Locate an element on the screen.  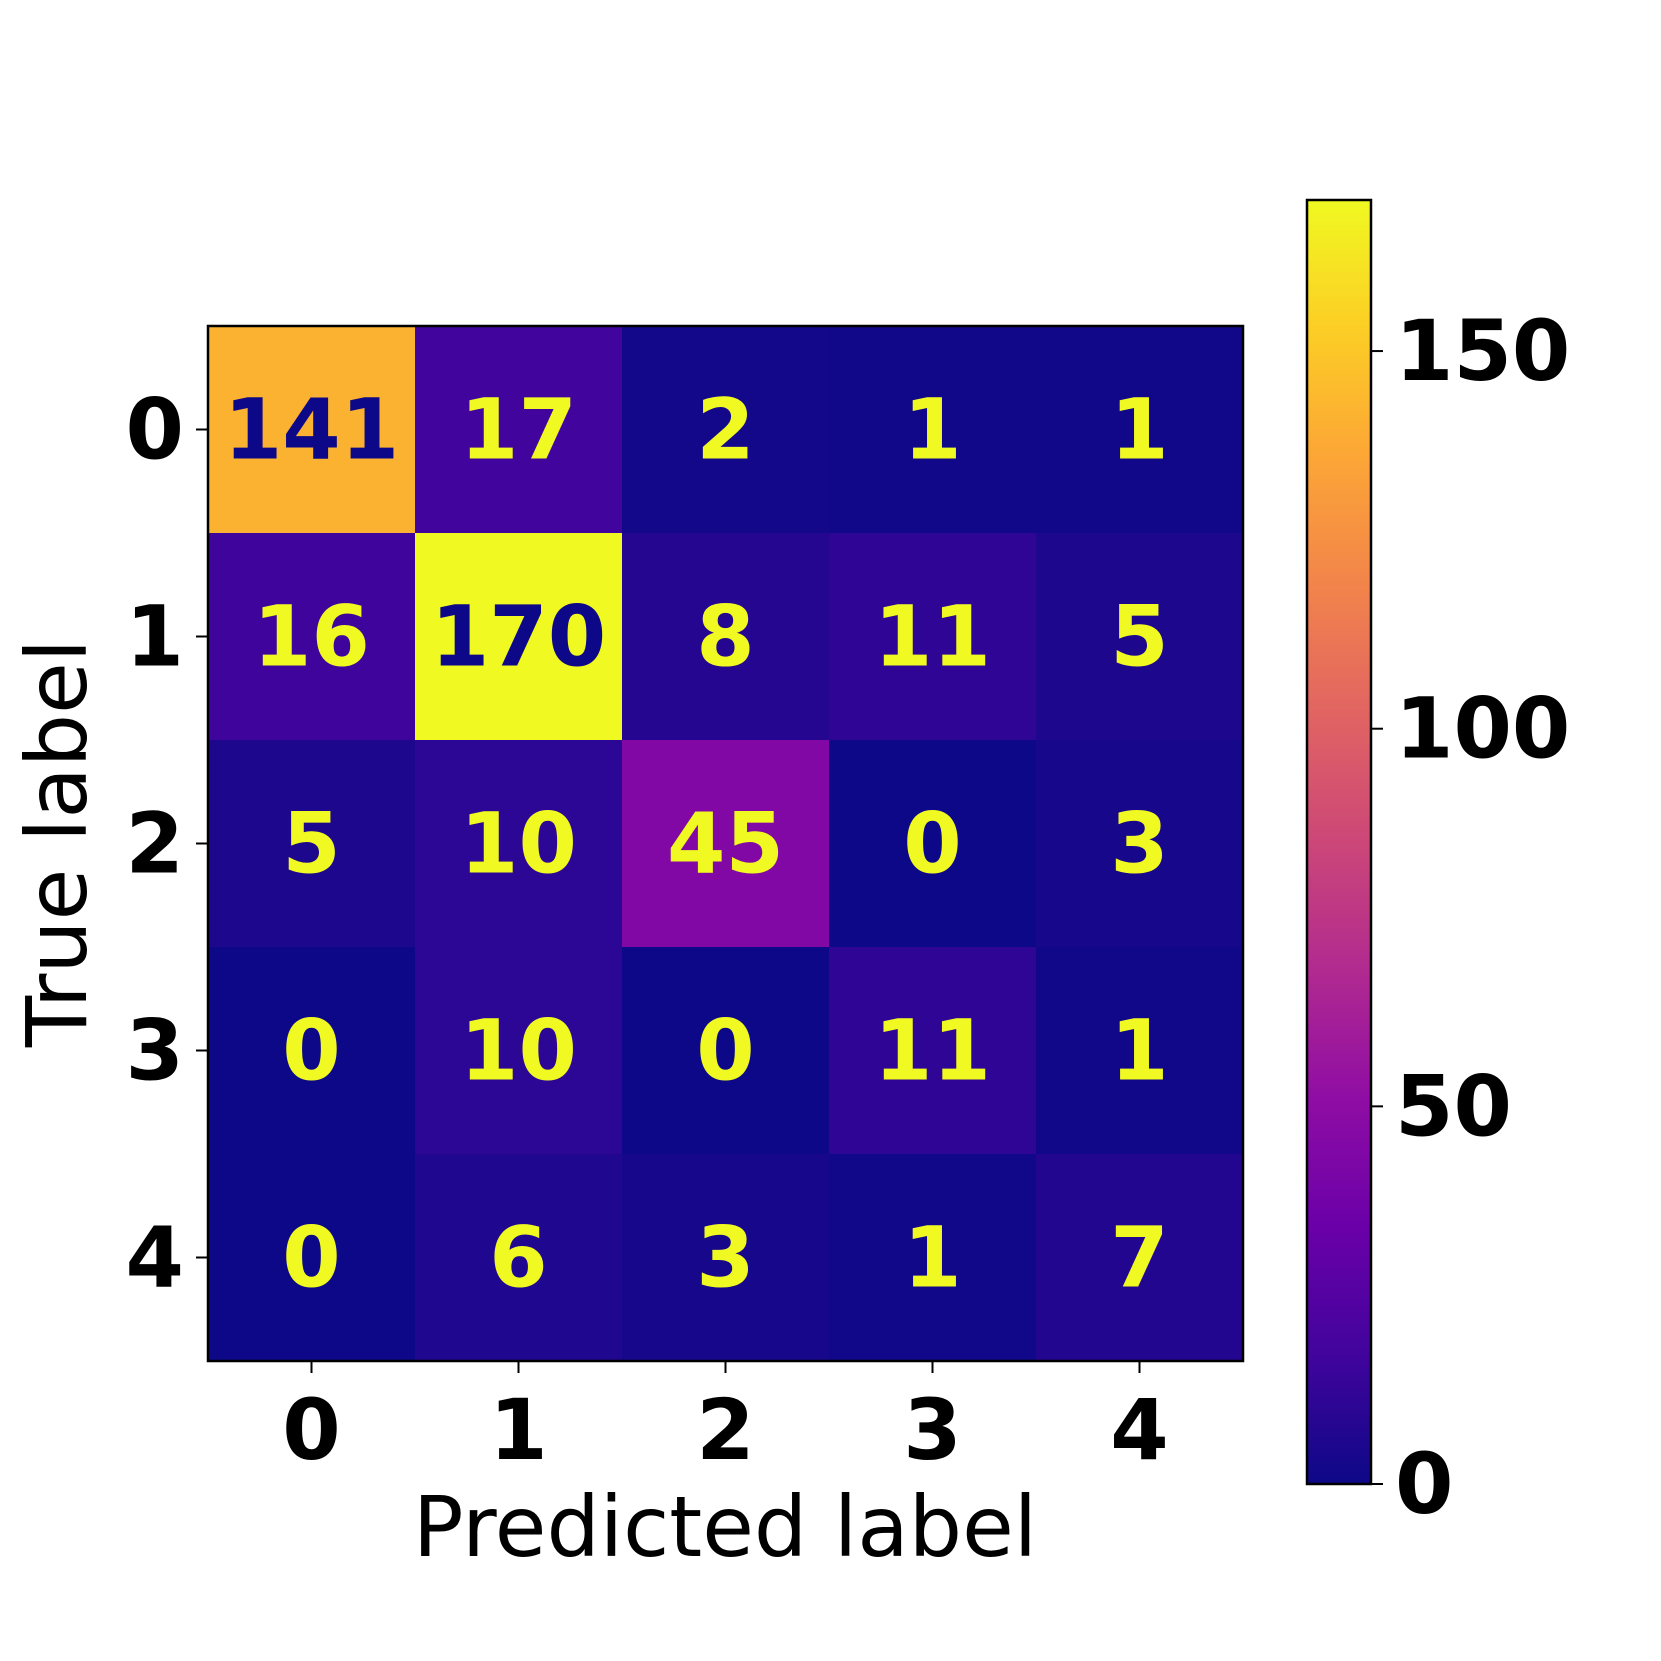
cell-value-r3-c3: 11 is located at coordinates (932, 1051).